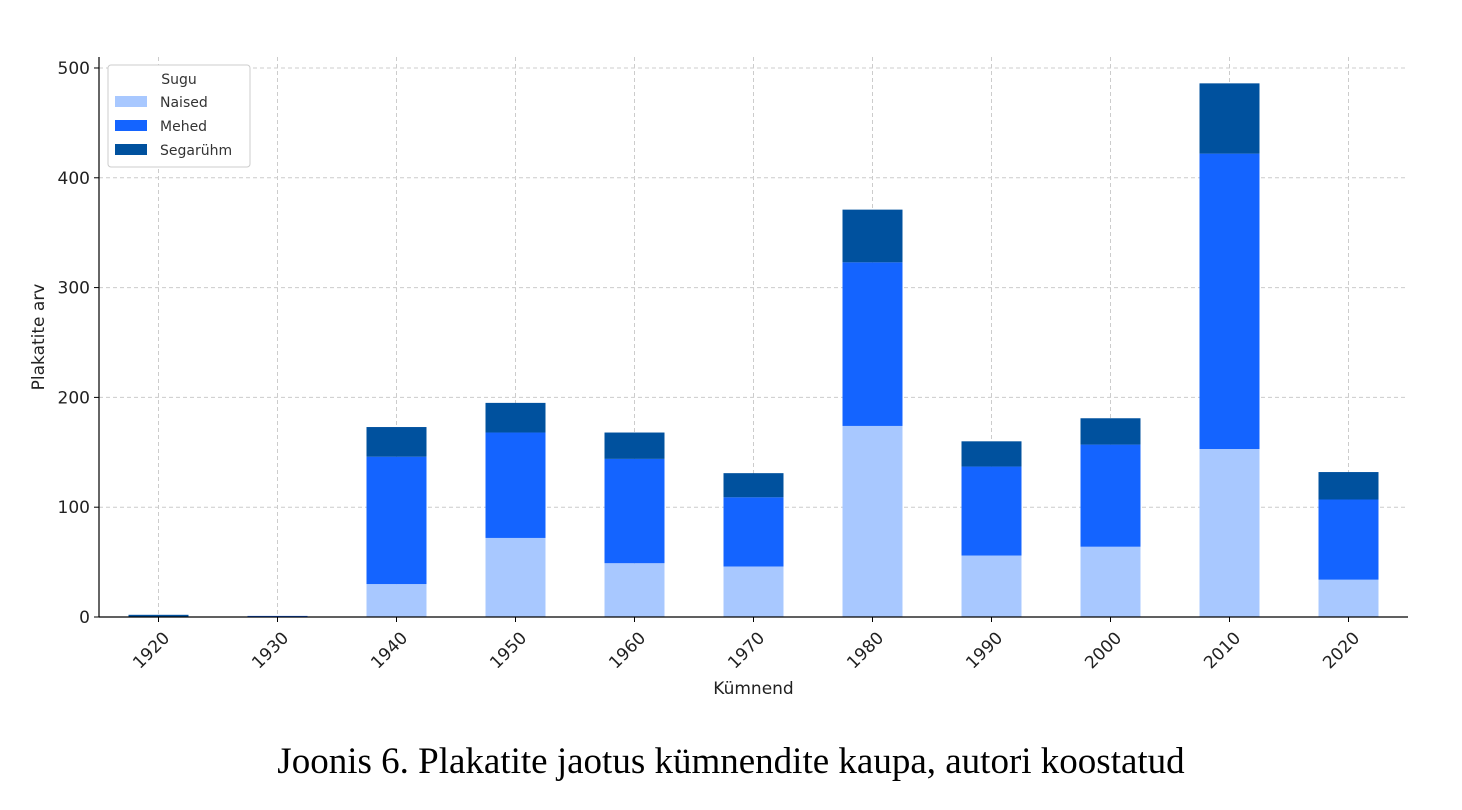 The image size is (1462, 810). I want to click on x-tick-label: 1950, so click(508, 650).